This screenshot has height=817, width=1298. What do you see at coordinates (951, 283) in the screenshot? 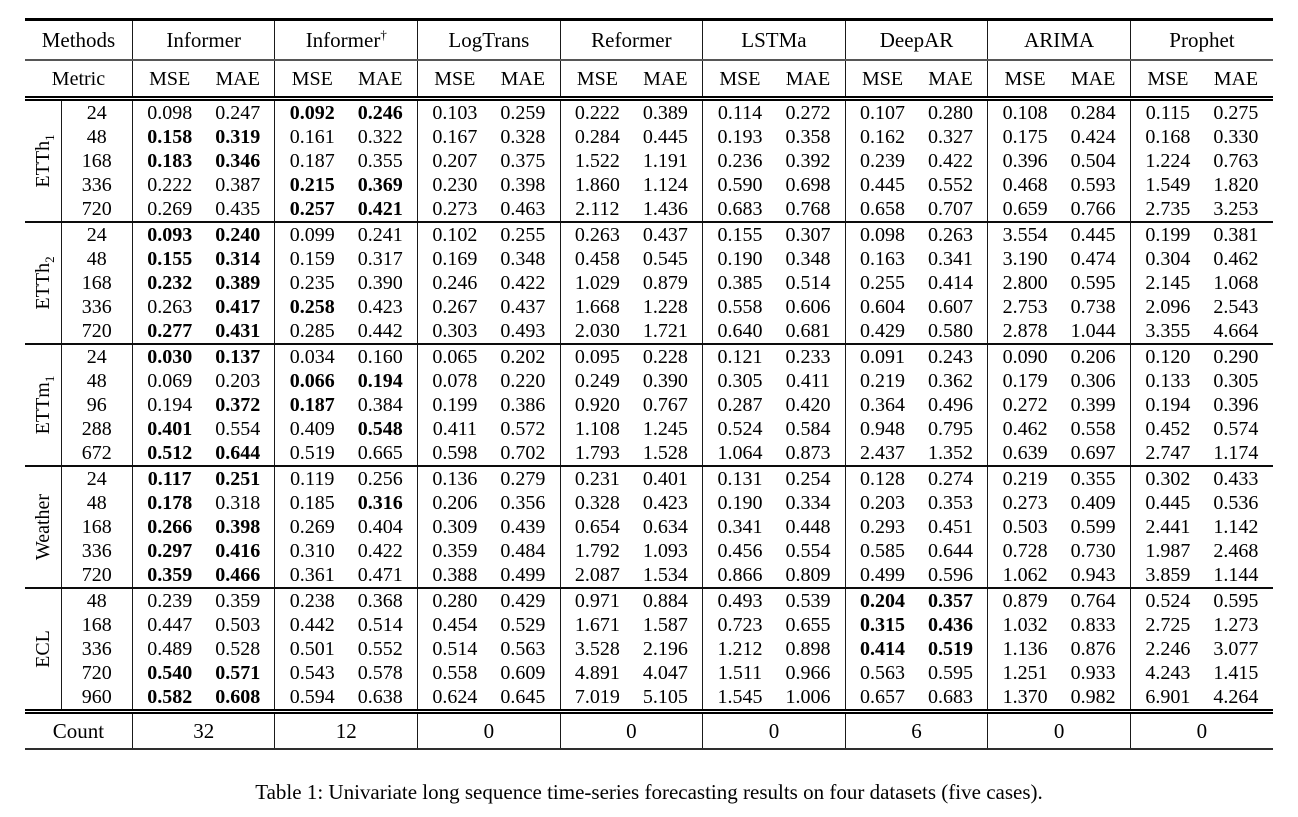
I see `mae-value: 0.414` at bounding box center [951, 283].